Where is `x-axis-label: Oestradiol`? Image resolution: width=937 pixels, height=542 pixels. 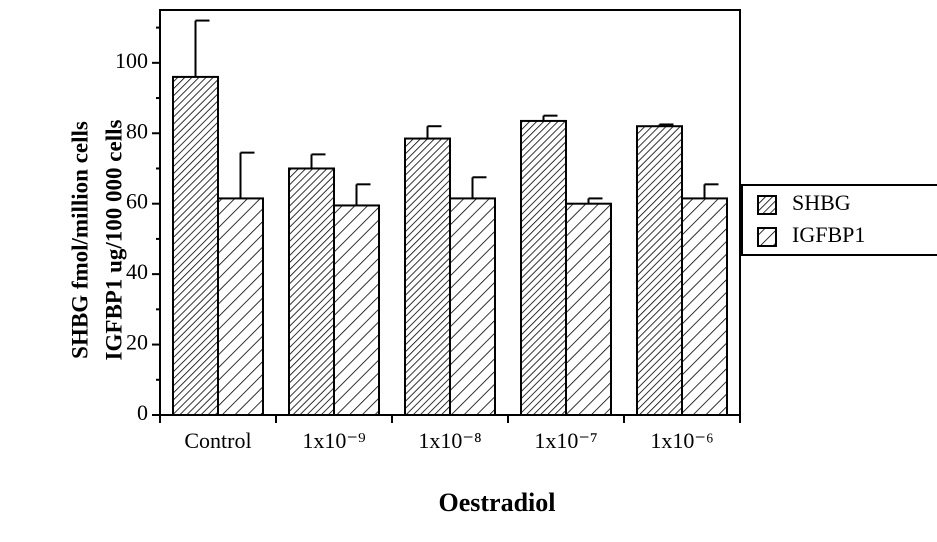 x-axis-label: Oestradiol is located at coordinates (497, 502).